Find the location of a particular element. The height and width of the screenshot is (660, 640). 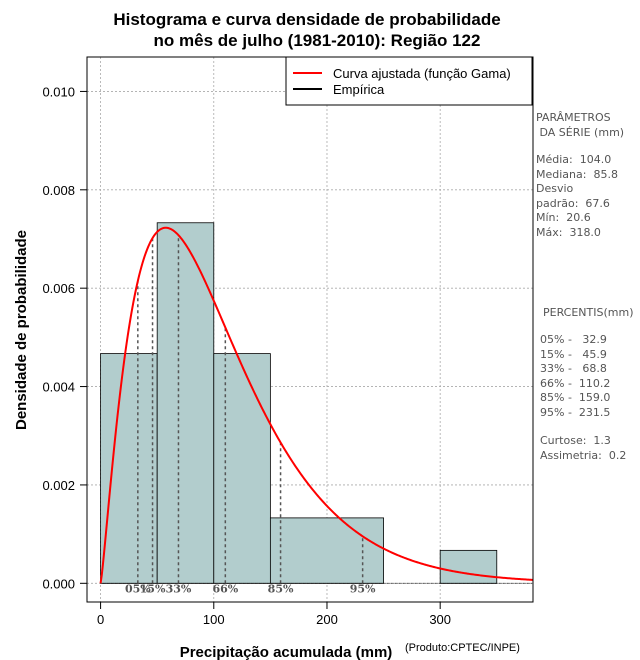

x-tick-label: 300 is located at coordinates (440, 619).